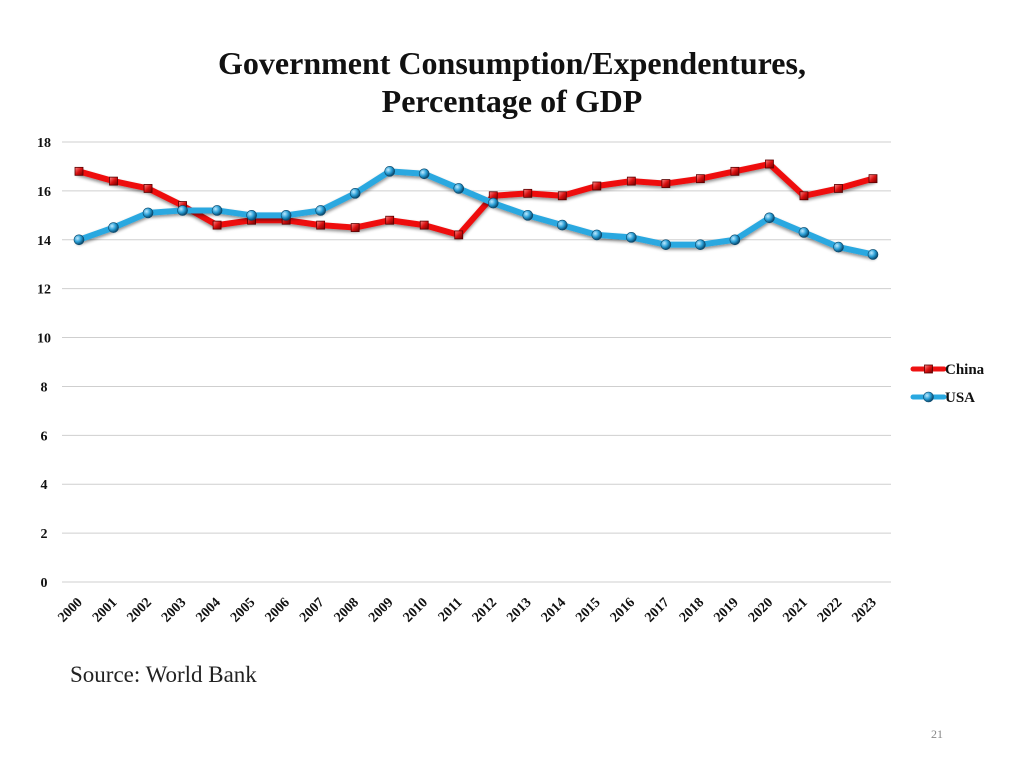  I want to click on x-tick-label: 2003, so click(174, 610).